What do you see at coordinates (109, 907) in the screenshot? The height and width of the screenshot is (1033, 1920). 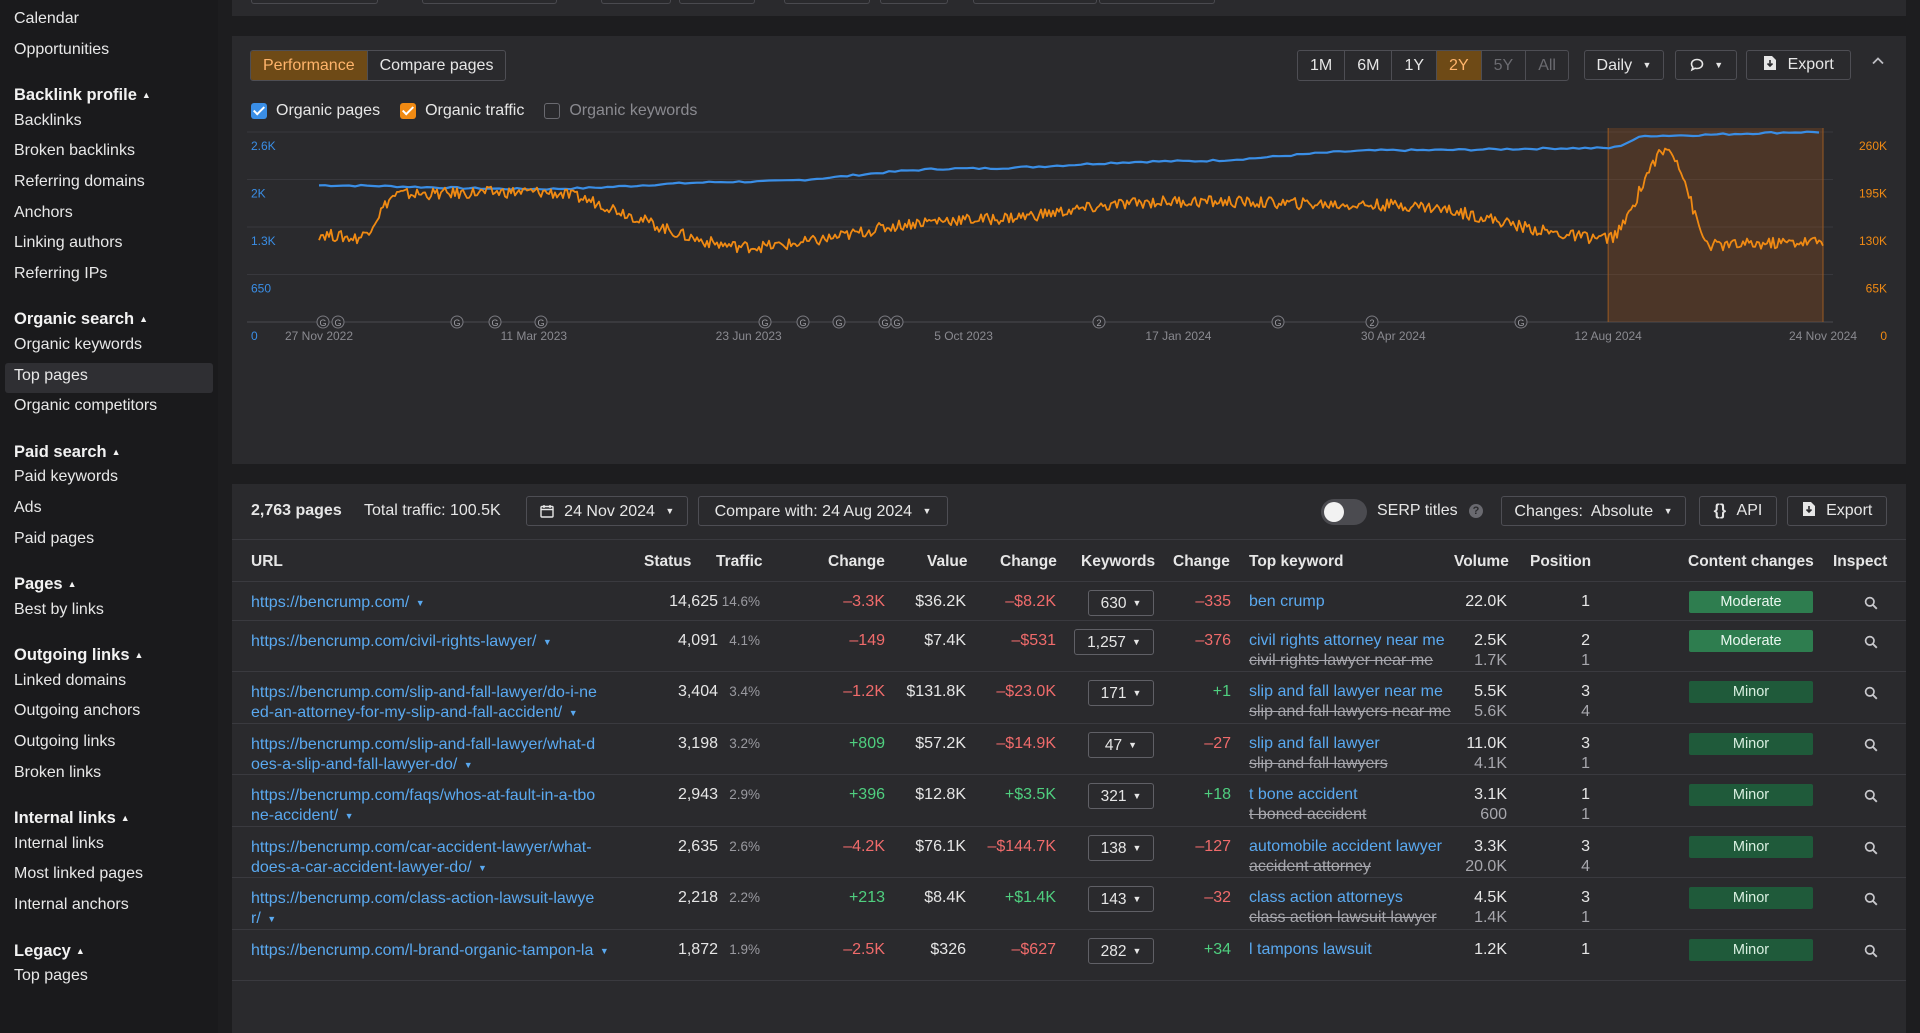 I see `sidebar-item-internal-anchors: Internal anchors` at bounding box center [109, 907].